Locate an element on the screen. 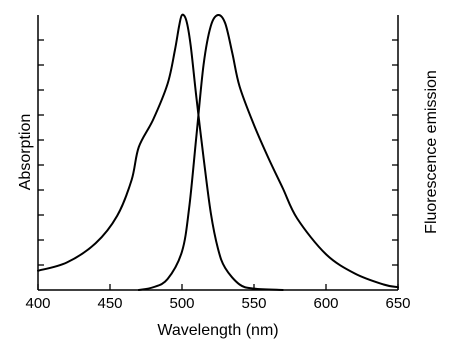 The height and width of the screenshot is (348, 453). x-tick-label: 450 is located at coordinates (109, 303).